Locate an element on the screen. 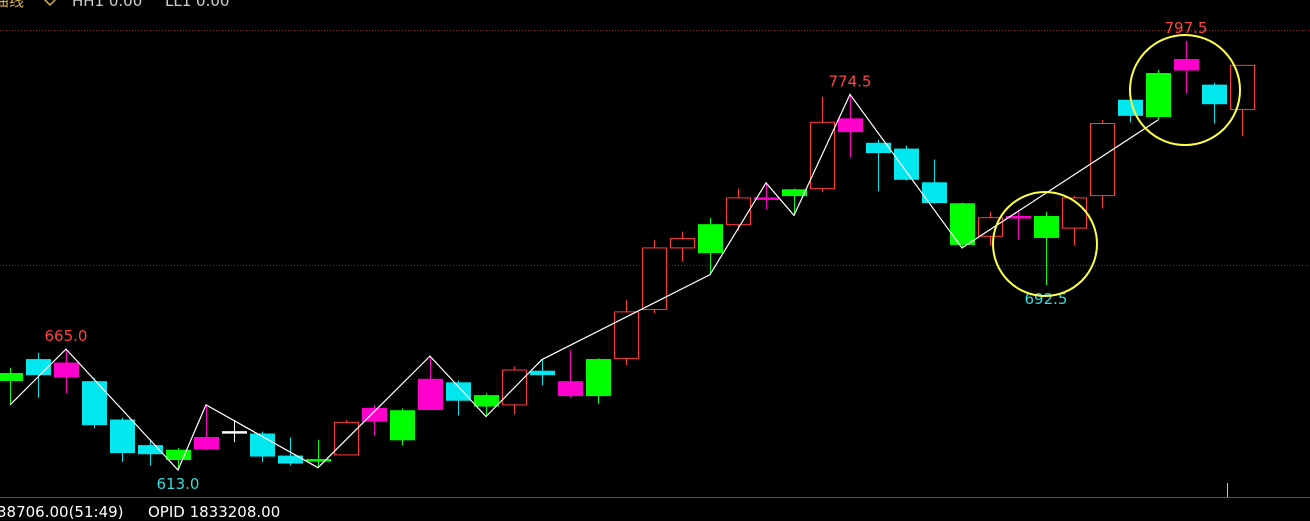 The height and width of the screenshot is (521, 1310). volume-text: 38706.00(51:49) is located at coordinates (62, 512).